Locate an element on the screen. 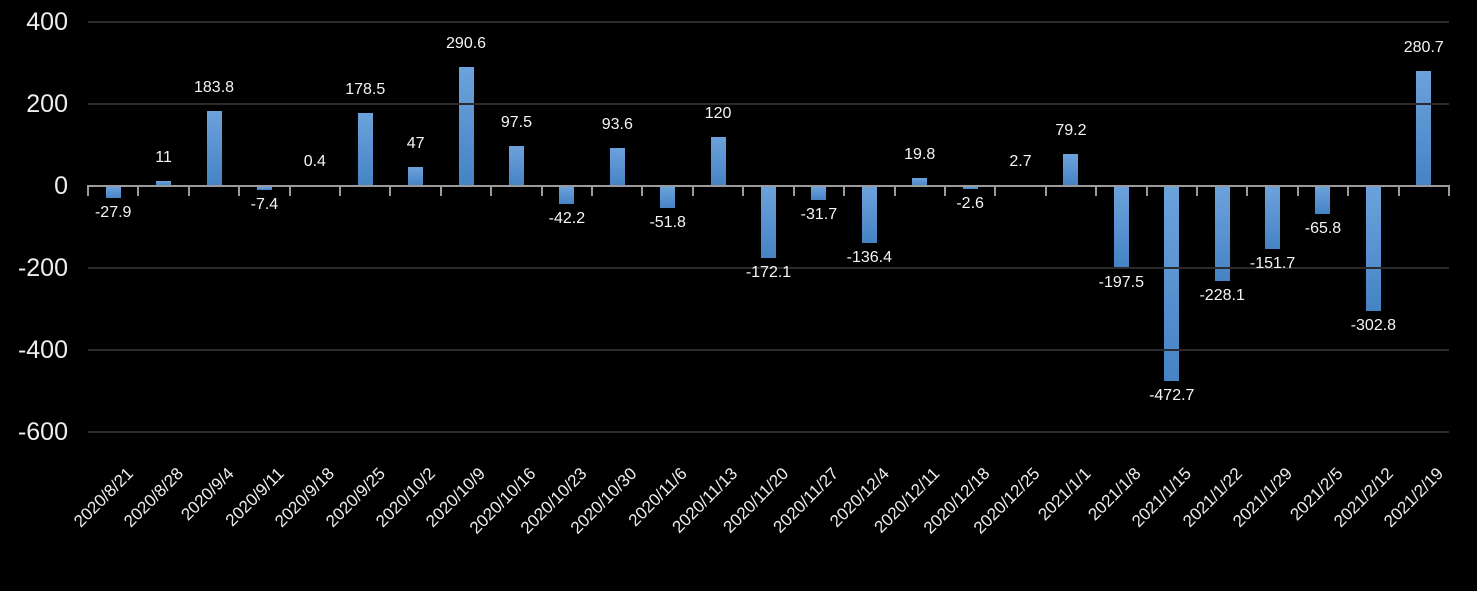 The height and width of the screenshot is (591, 1477). bar-value-label: 11 is located at coordinates (163, 158).